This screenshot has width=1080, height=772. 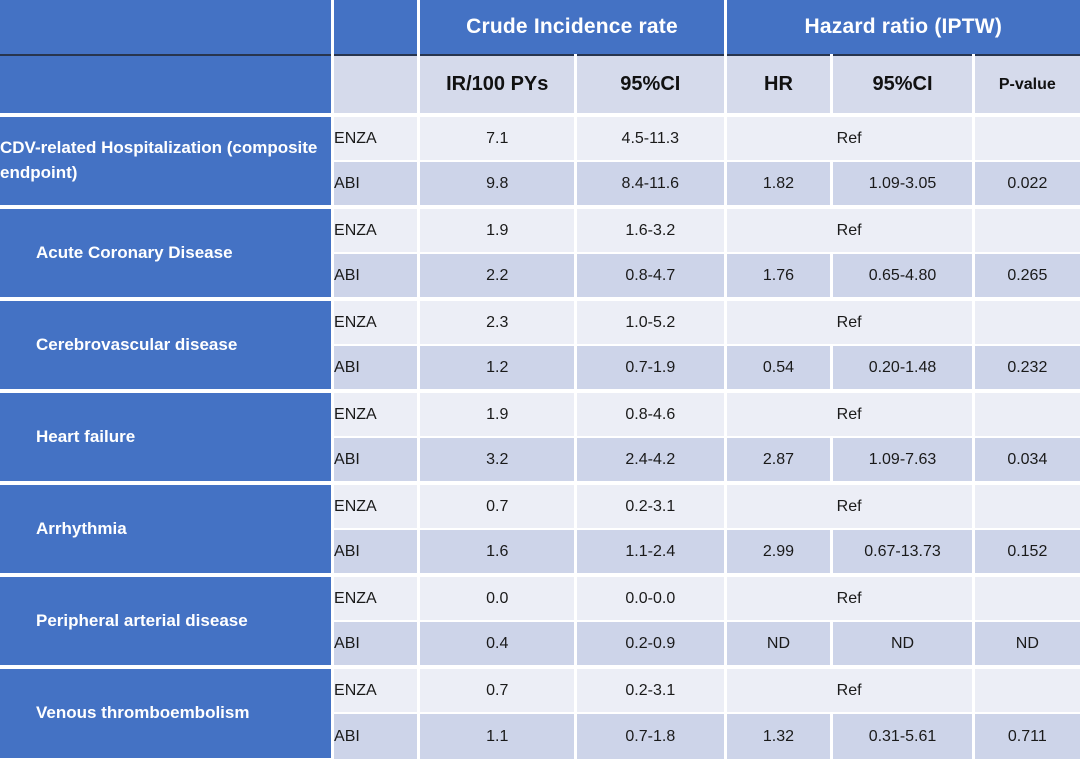 I want to click on condition-label: Heart failure, so click(x=167, y=436).